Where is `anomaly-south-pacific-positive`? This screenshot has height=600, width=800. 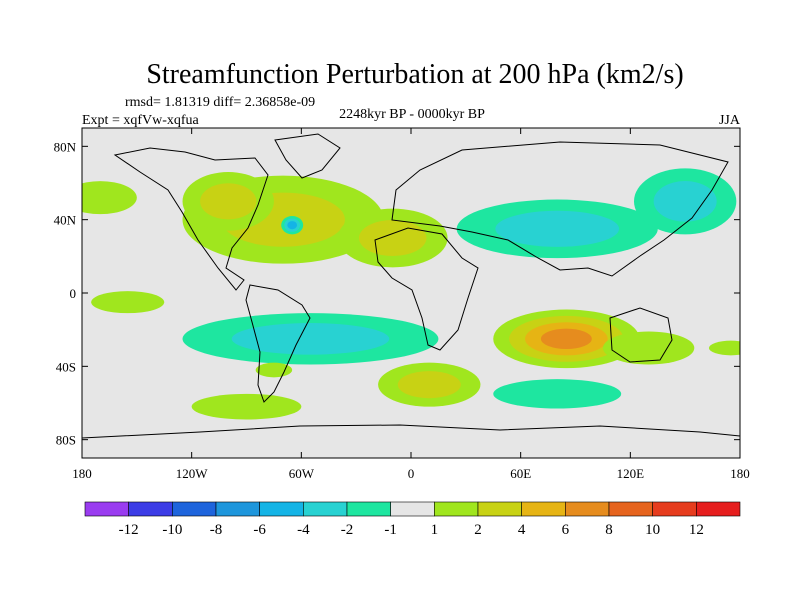 anomaly-south-pacific-positive is located at coordinates (246, 406).